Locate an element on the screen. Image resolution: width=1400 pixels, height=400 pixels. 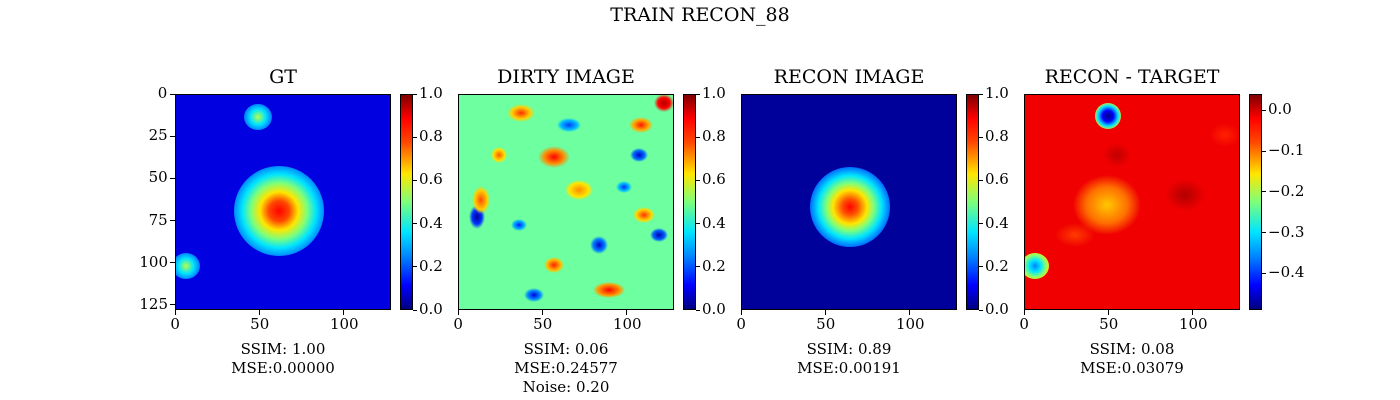
caption-recon-mse: MSE:0.00191 is located at coordinates (849, 368).